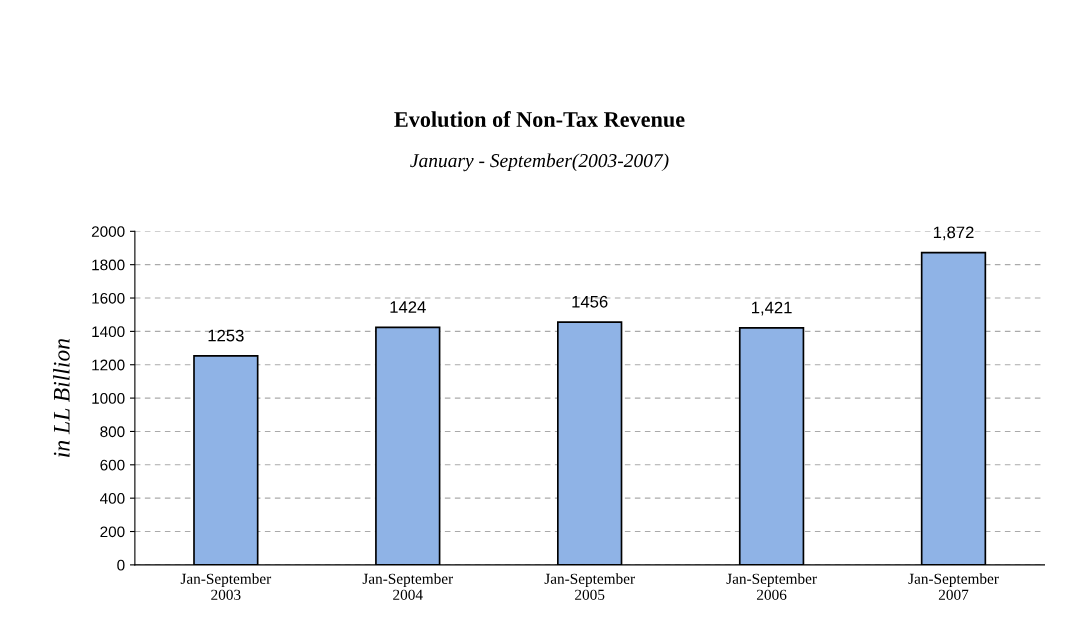 This screenshot has height=639, width=1079. Describe the element at coordinates (112, 465) in the screenshot. I see `y-tick-label: 600` at that location.